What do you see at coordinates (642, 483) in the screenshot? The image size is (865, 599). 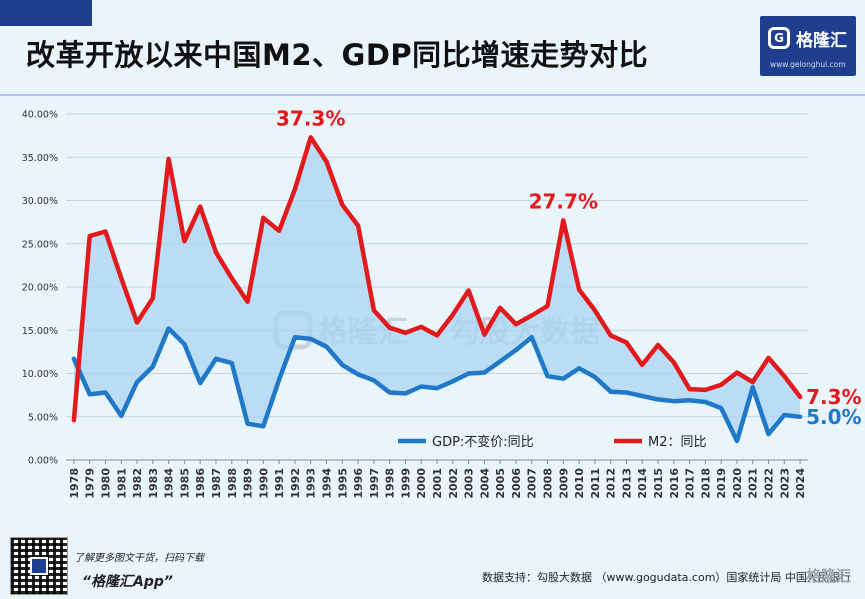 I see `x-tick-label: 2014` at bounding box center [642, 483].